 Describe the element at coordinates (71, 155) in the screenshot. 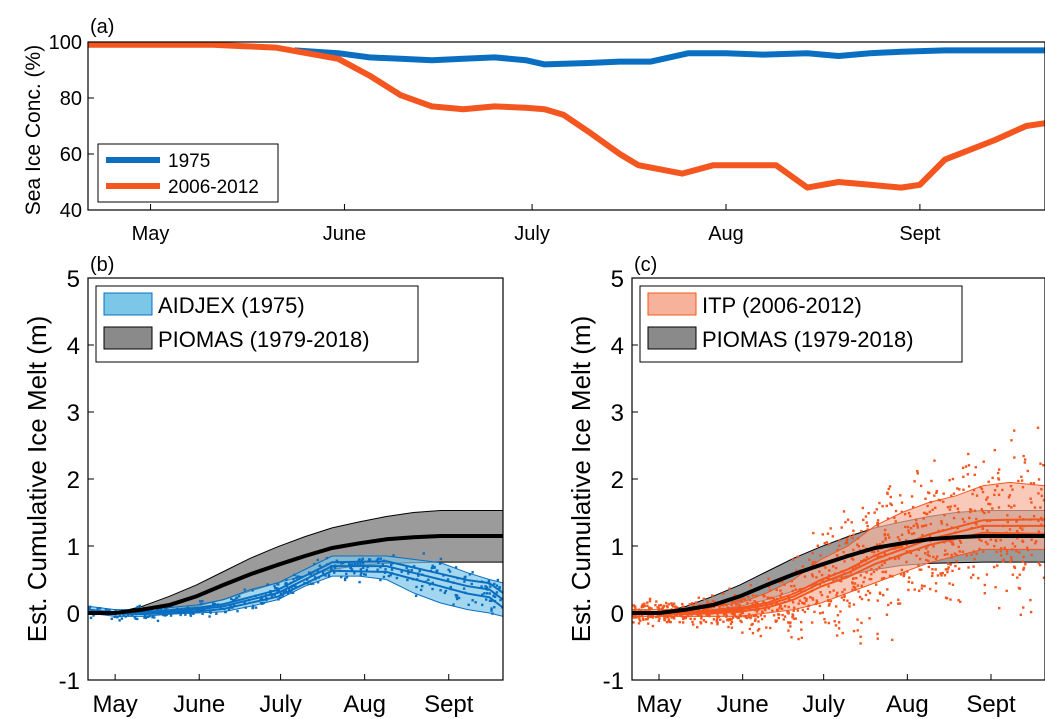

I see `y-tick-label: 60` at that location.